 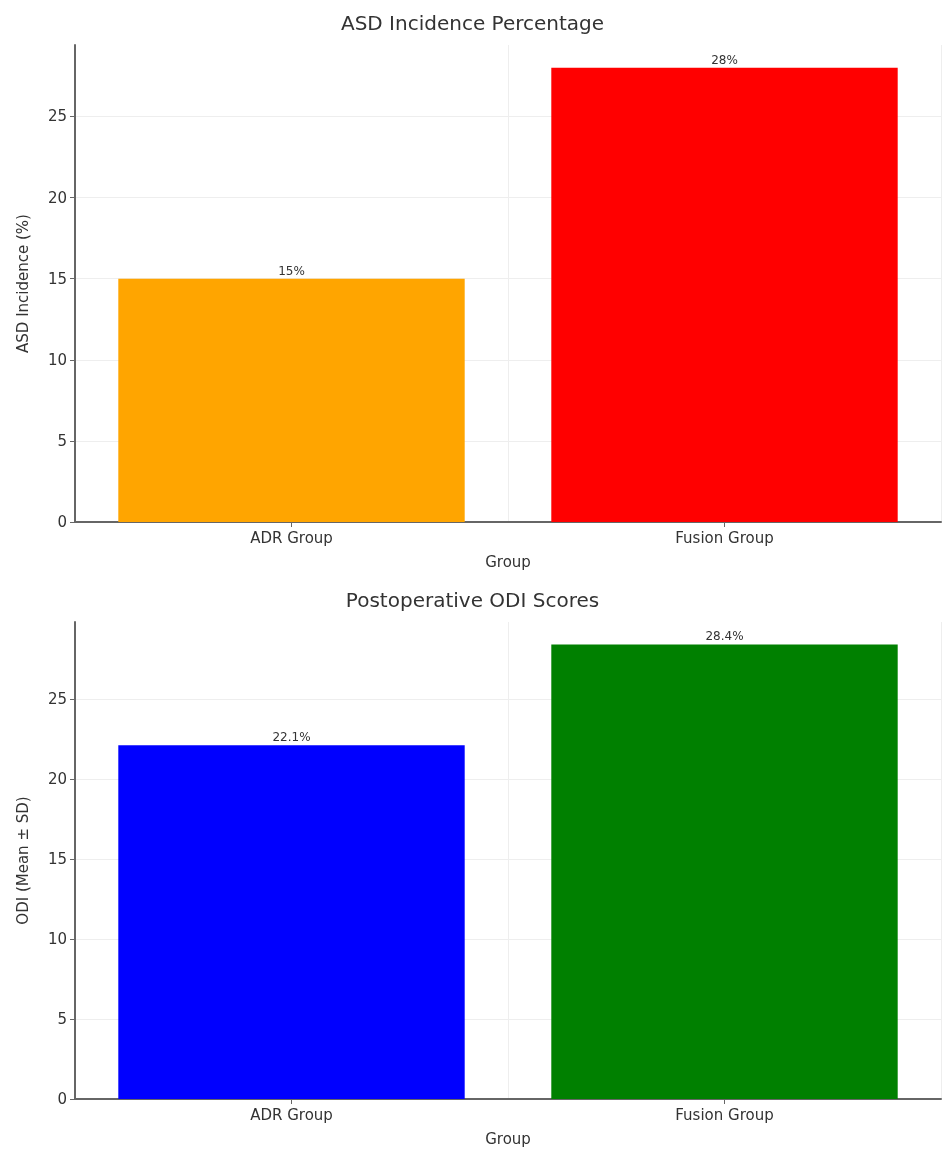 I want to click on chart-title: ASD Incidence Percentage, so click(x=472, y=23).